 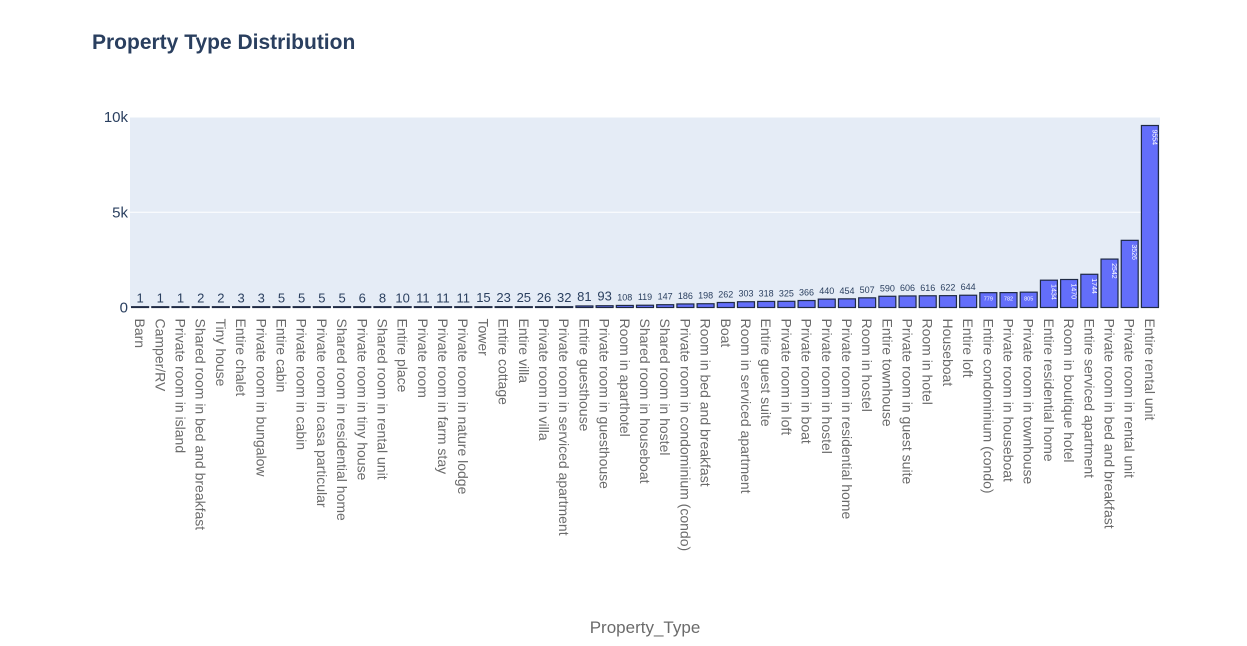 I want to click on bar-data-label: 262, so click(x=725, y=295).